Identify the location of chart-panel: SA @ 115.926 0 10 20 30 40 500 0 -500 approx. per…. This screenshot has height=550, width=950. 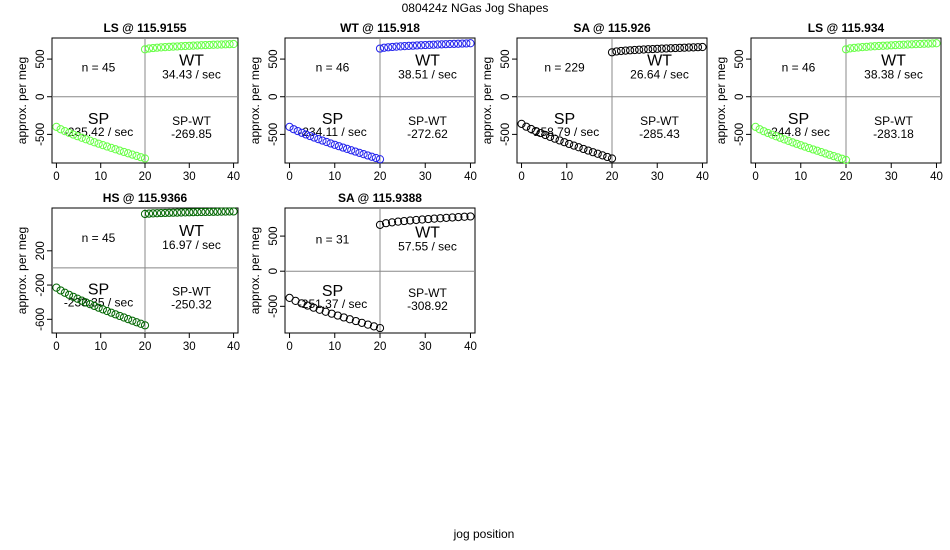
(594, 102).